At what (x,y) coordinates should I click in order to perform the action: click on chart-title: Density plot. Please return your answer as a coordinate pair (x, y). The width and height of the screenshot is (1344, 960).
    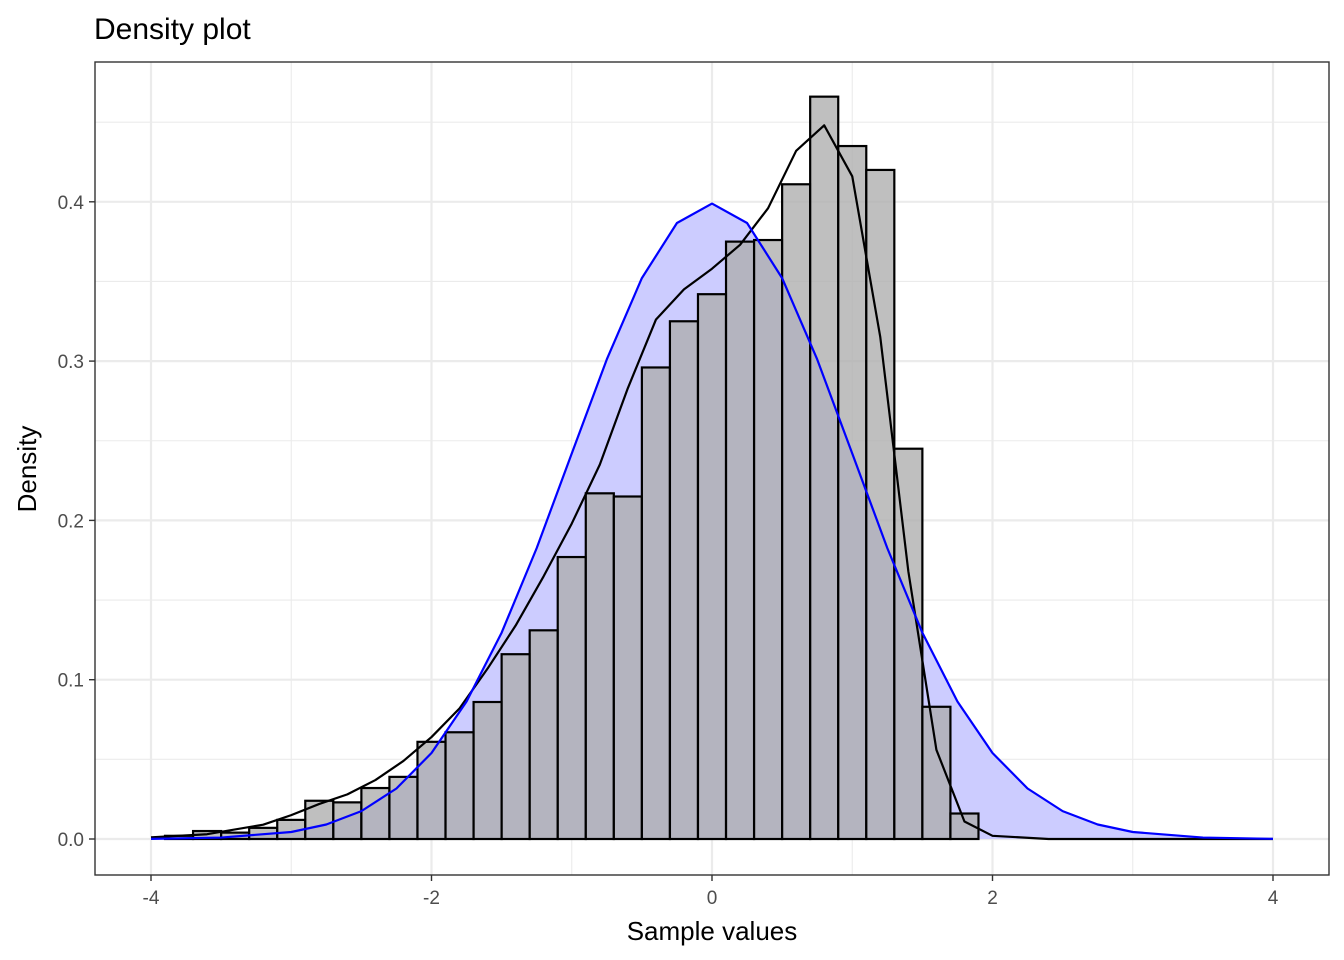
    Looking at the image, I should click on (172, 29).